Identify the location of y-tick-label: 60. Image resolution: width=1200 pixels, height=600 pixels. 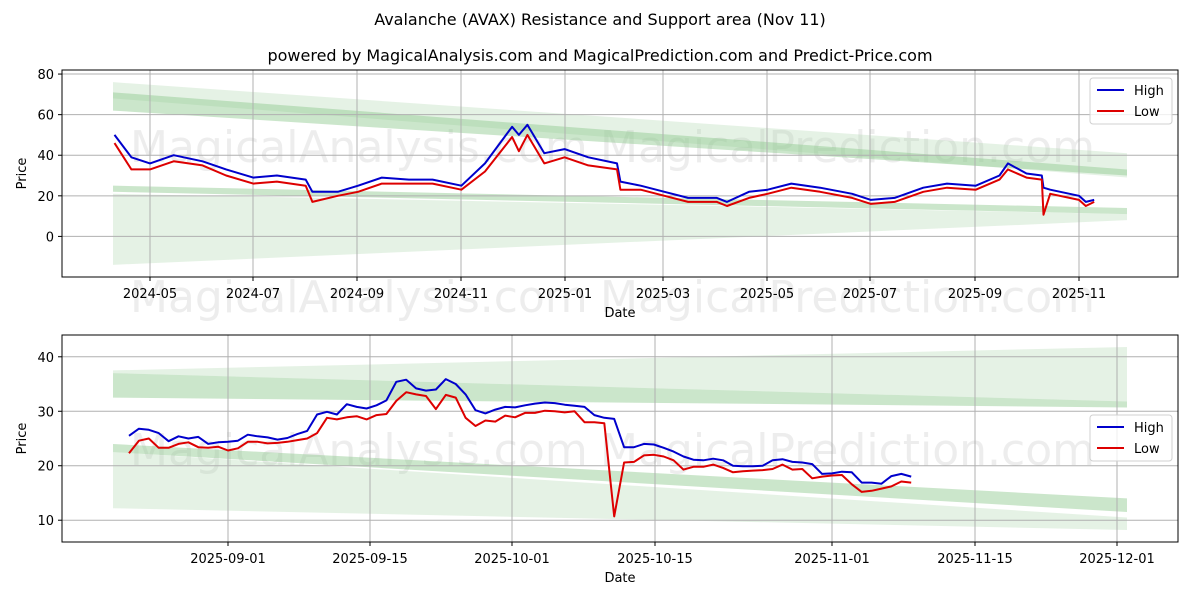
(45, 116).